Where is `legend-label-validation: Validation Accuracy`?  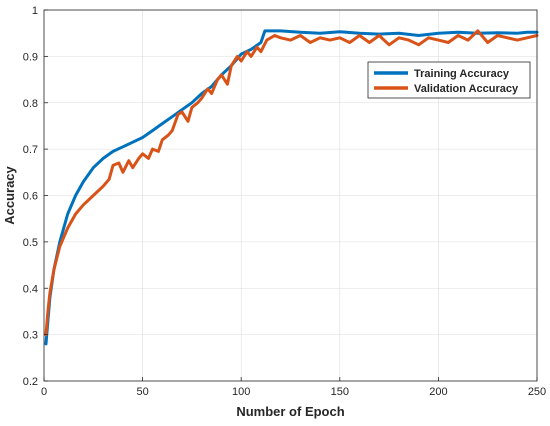 legend-label-validation: Validation Accuracy is located at coordinates (466, 89).